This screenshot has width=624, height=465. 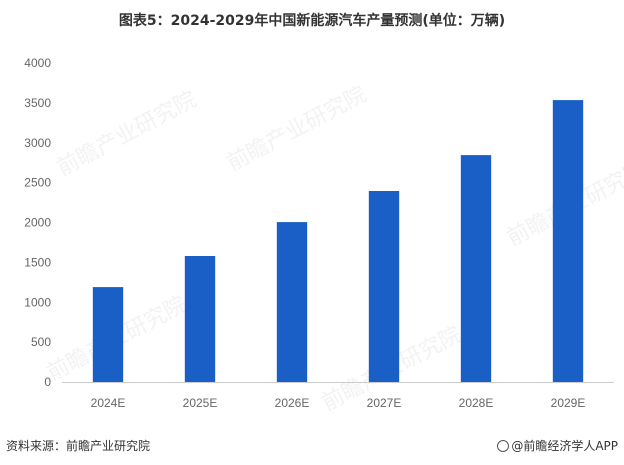 What do you see at coordinates (384, 286) in the screenshot?
I see `bar-2027E` at bounding box center [384, 286].